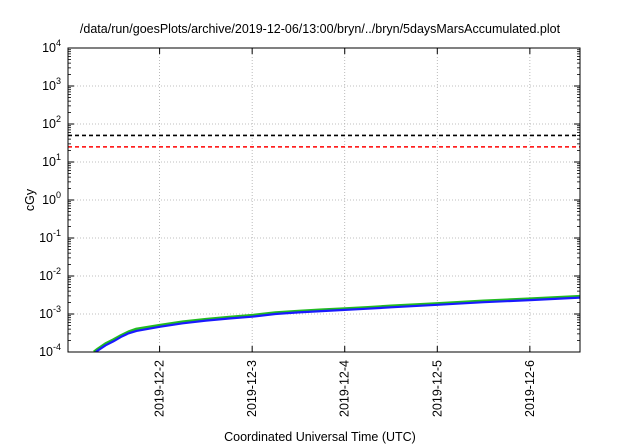 This screenshot has height=448, width=640. I want to click on y-tick-label: 10⁻¹, so click(50, 236).